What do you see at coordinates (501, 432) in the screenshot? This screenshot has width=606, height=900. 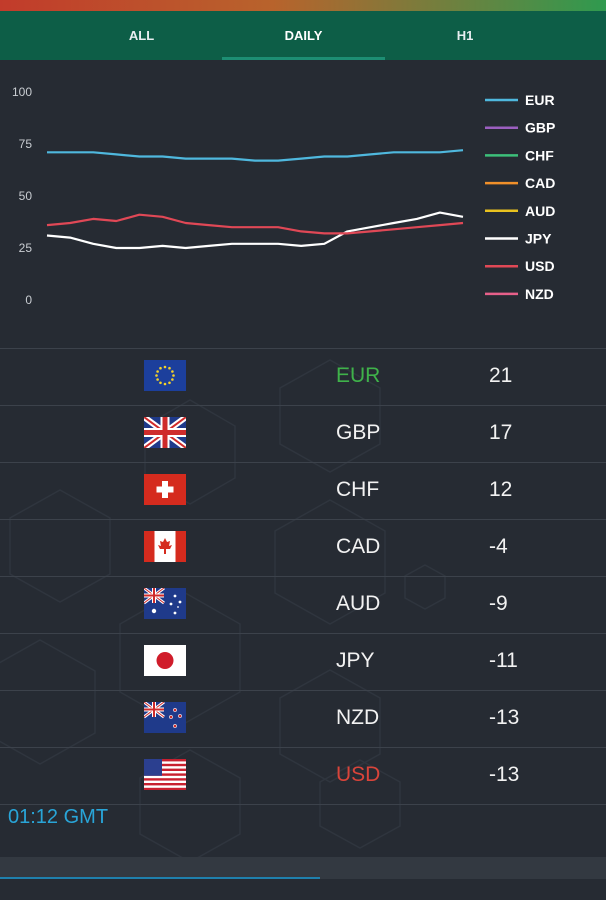 I see `currency-strength-value: 17` at bounding box center [501, 432].